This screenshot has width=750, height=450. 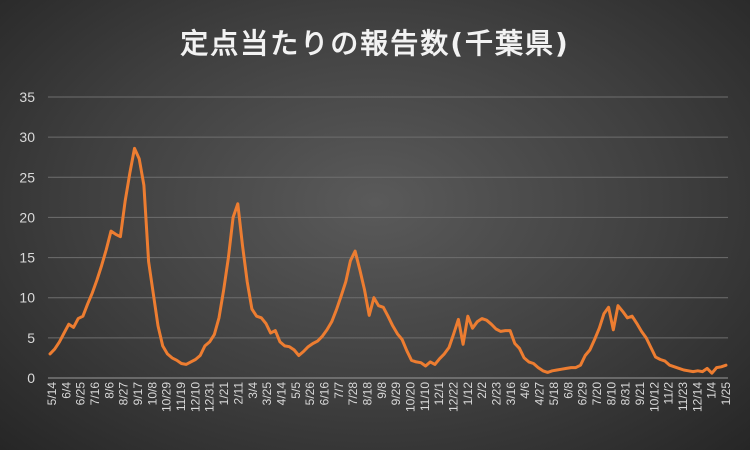 I want to click on x-tick-label: 8/6, so click(x=109, y=390).